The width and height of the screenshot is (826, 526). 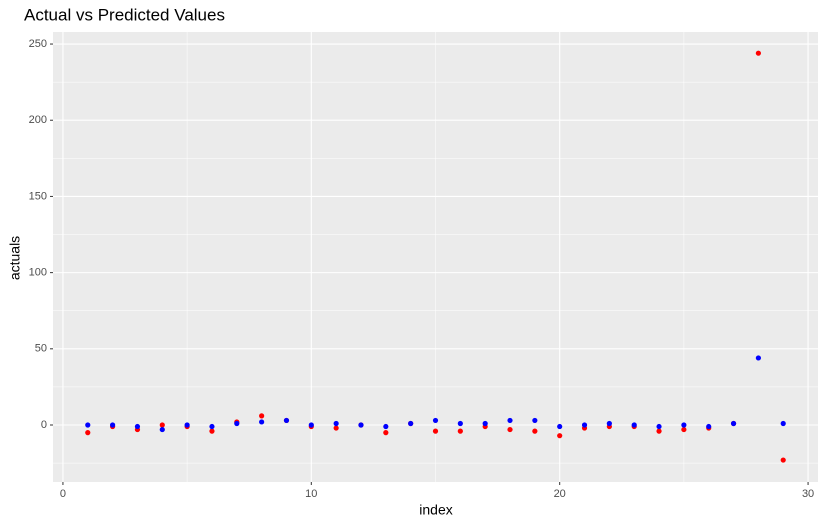 What do you see at coordinates (435, 510) in the screenshot?
I see `x-axis-label: index` at bounding box center [435, 510].